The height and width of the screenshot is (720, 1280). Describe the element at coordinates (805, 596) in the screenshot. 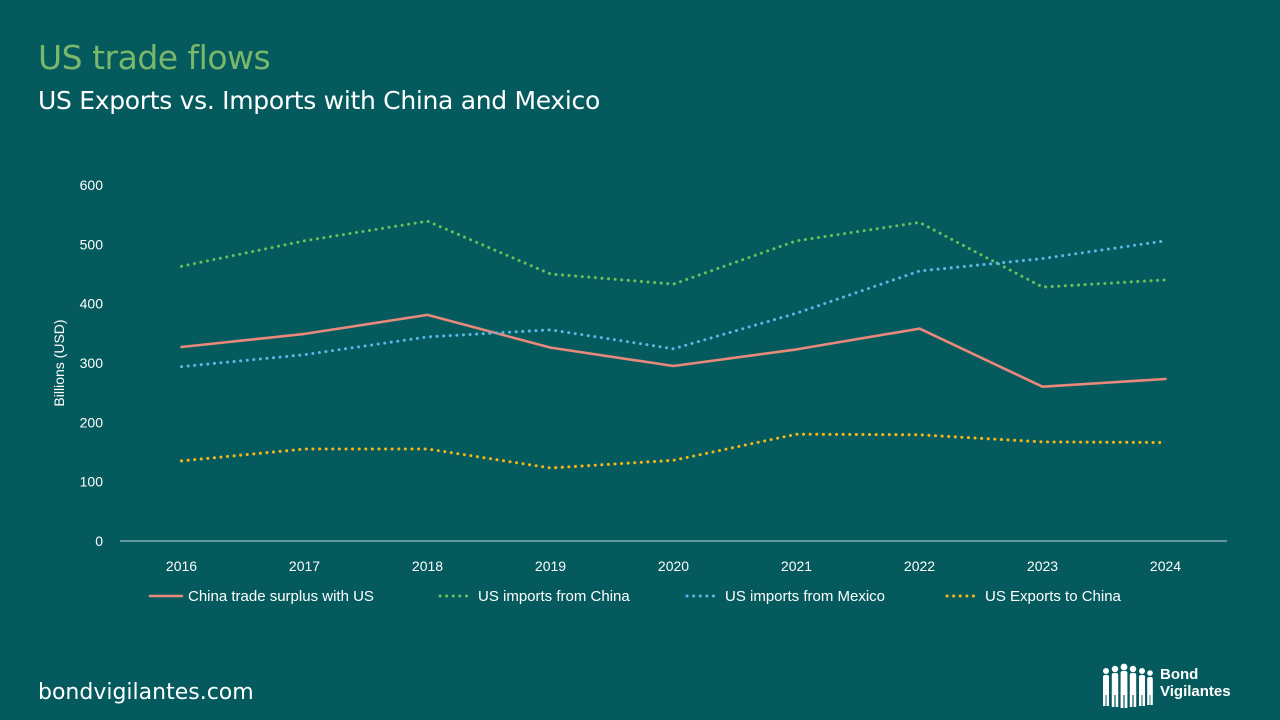

I see `legend-label: US imports from Mexico` at that location.